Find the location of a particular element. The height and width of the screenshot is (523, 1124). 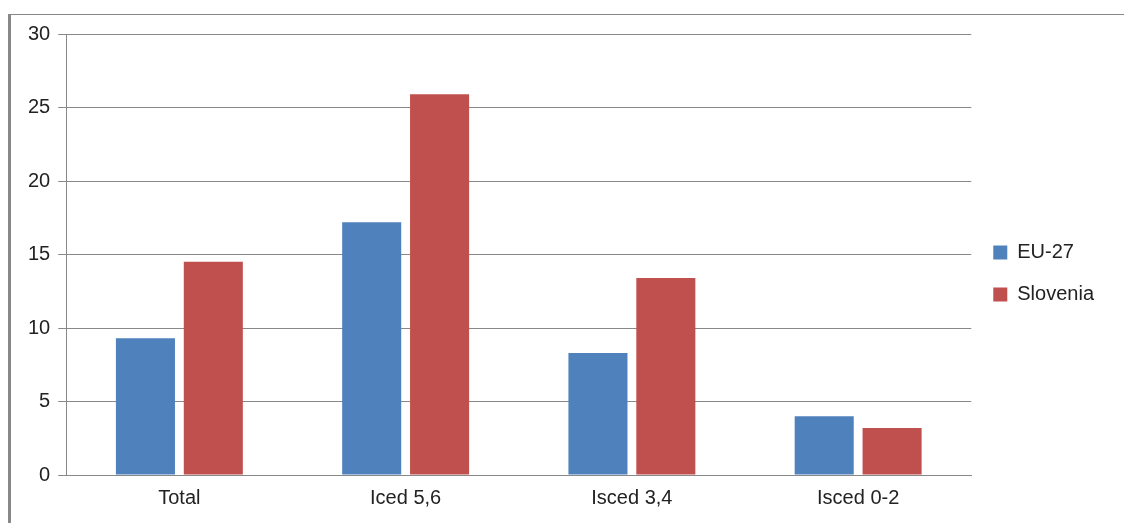

x-tick-label: Isced 3,4 is located at coordinates (632, 496).